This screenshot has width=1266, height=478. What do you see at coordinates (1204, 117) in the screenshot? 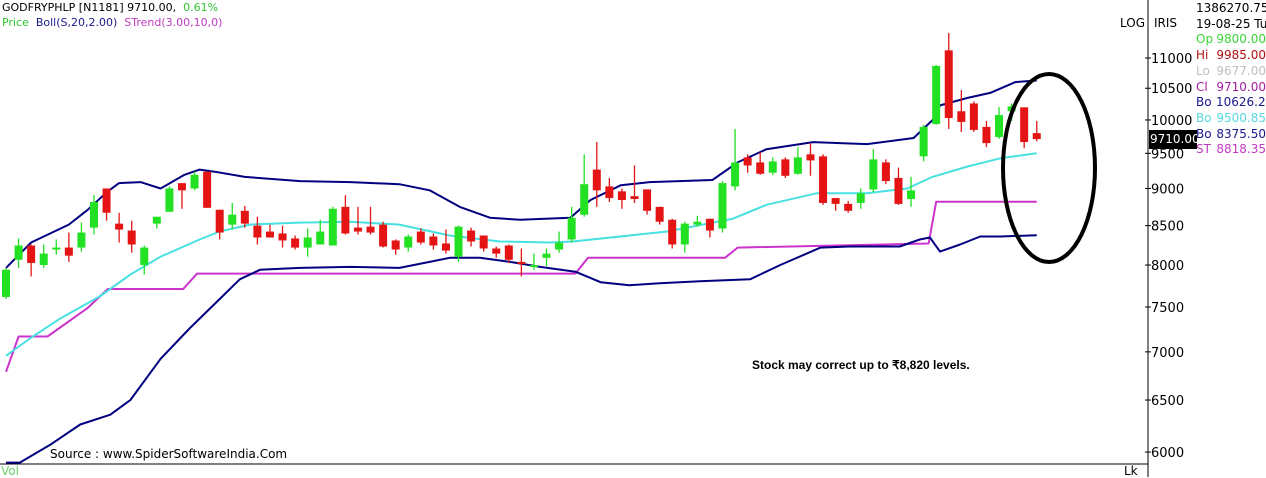
I see `info-label: Bo` at bounding box center [1204, 117].